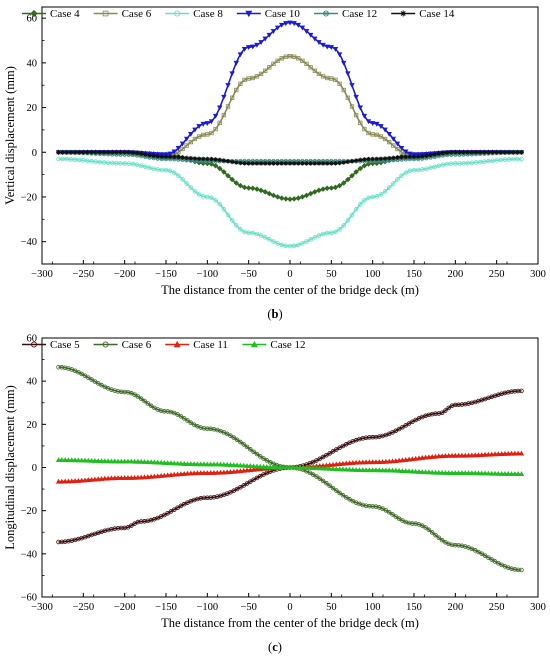 The width and height of the screenshot is (550, 660). What do you see at coordinates (122, 14) in the screenshot?
I see `legend-item: Case 6` at bounding box center [122, 14].